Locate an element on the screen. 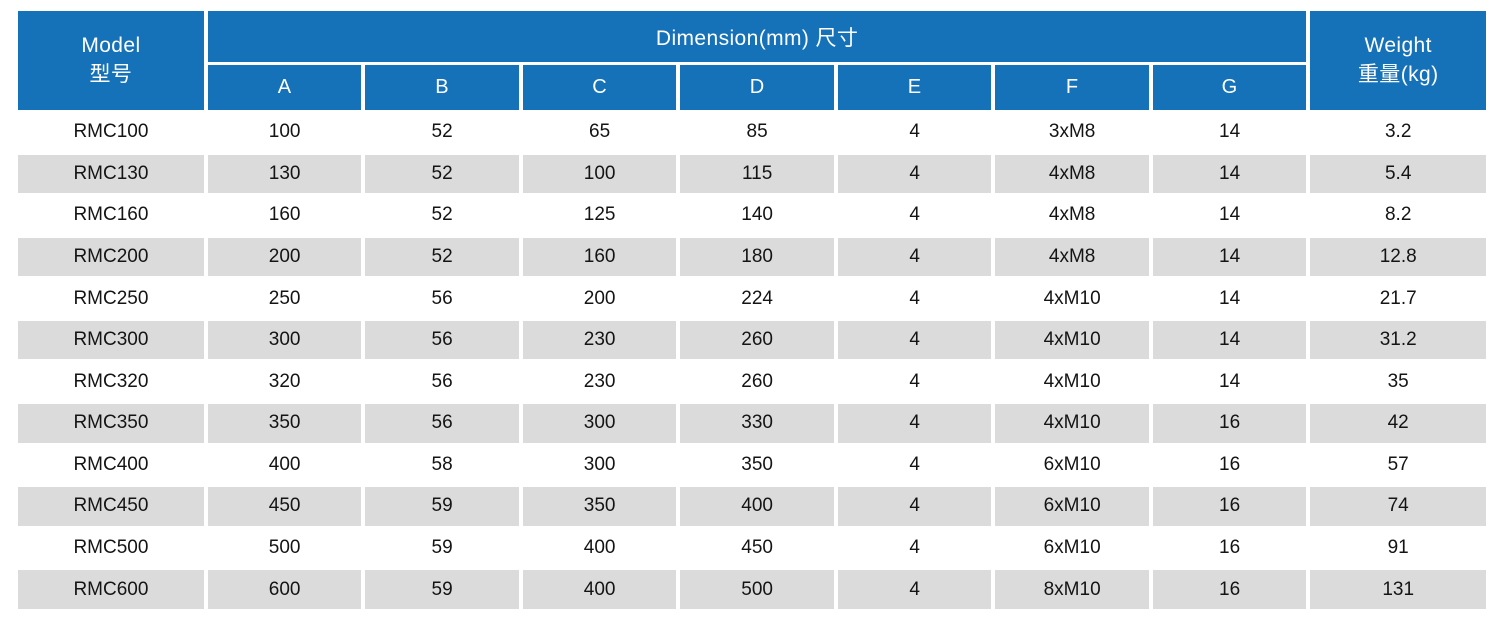  column-header-b: B is located at coordinates (442, 87).